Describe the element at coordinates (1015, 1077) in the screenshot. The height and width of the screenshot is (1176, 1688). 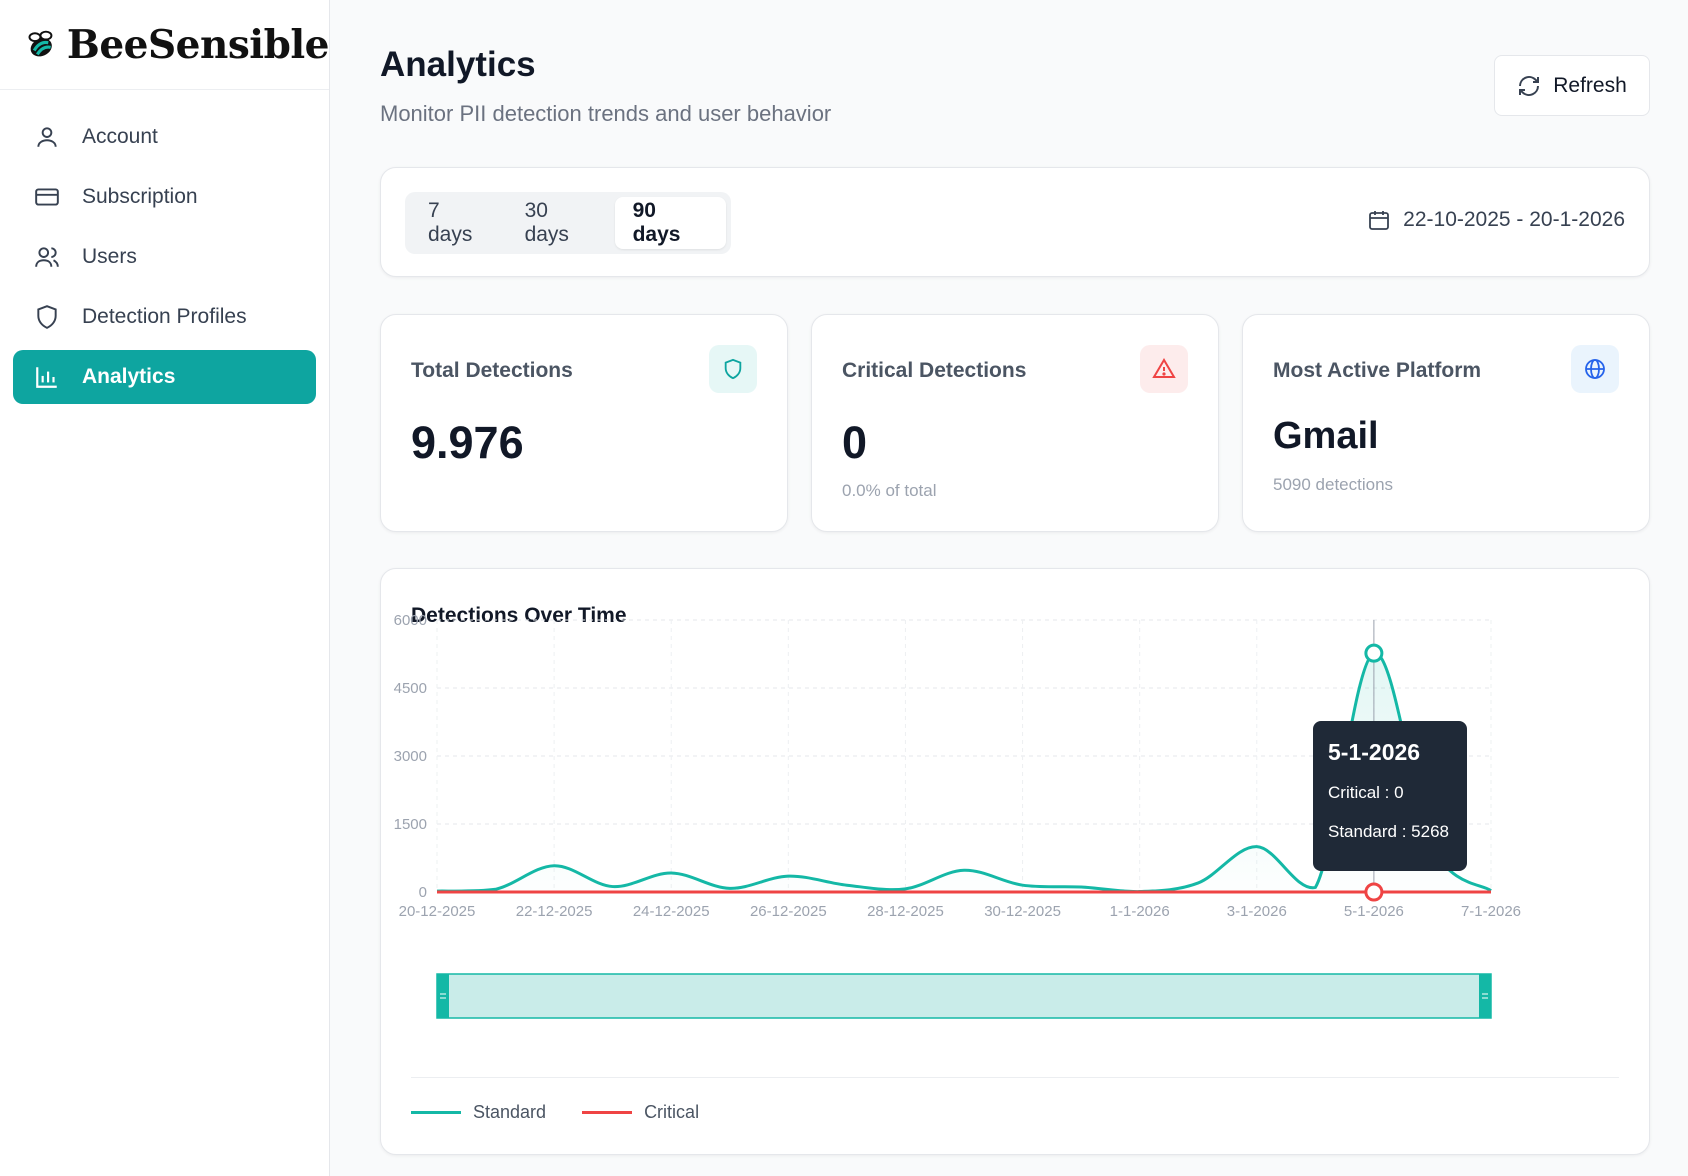
I see `divider` at that location.